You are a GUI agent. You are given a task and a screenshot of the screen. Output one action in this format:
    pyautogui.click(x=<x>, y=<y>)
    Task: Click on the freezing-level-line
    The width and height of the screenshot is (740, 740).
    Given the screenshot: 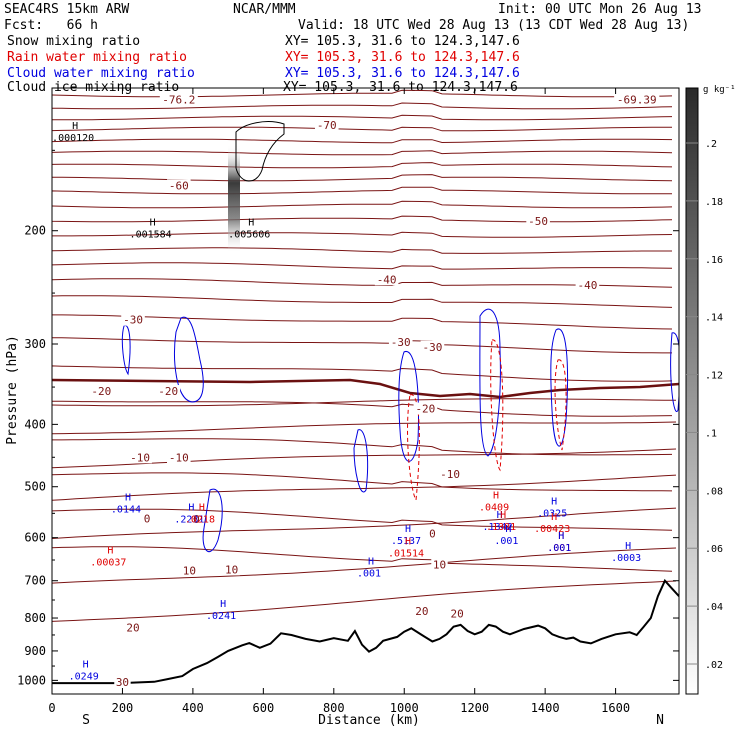 What is the action you would take?
    pyautogui.click(x=365, y=388)
    